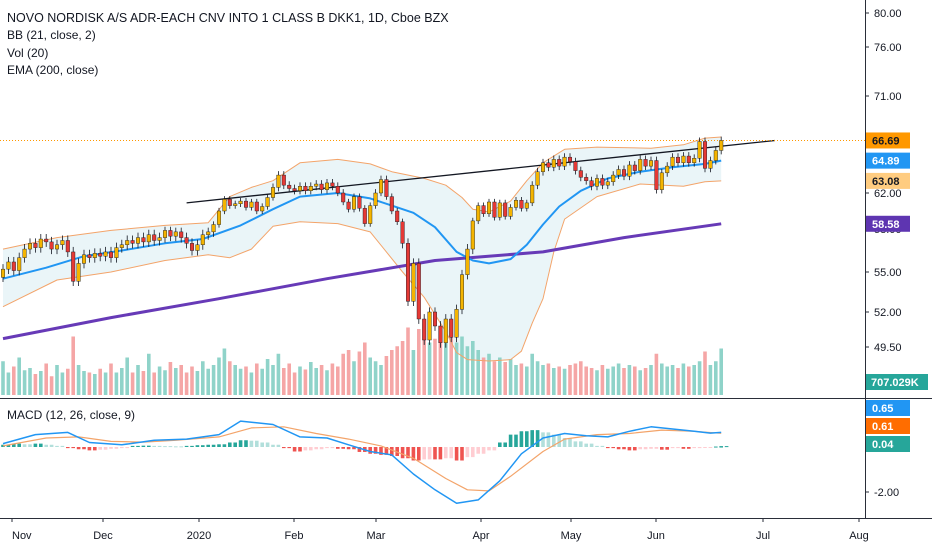 This screenshot has width=932, height=550. I want to click on time-tick-label: Jul, so click(763, 536).